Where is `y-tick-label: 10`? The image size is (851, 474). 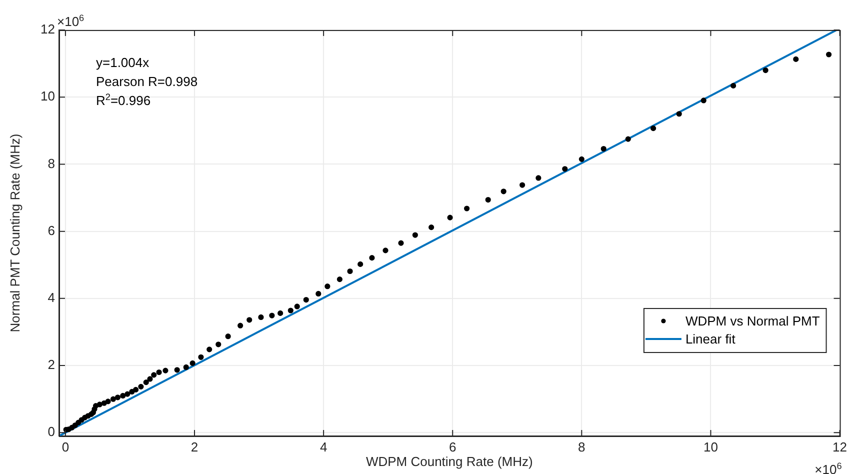 y-tick-label: 10 is located at coordinates (47, 96).